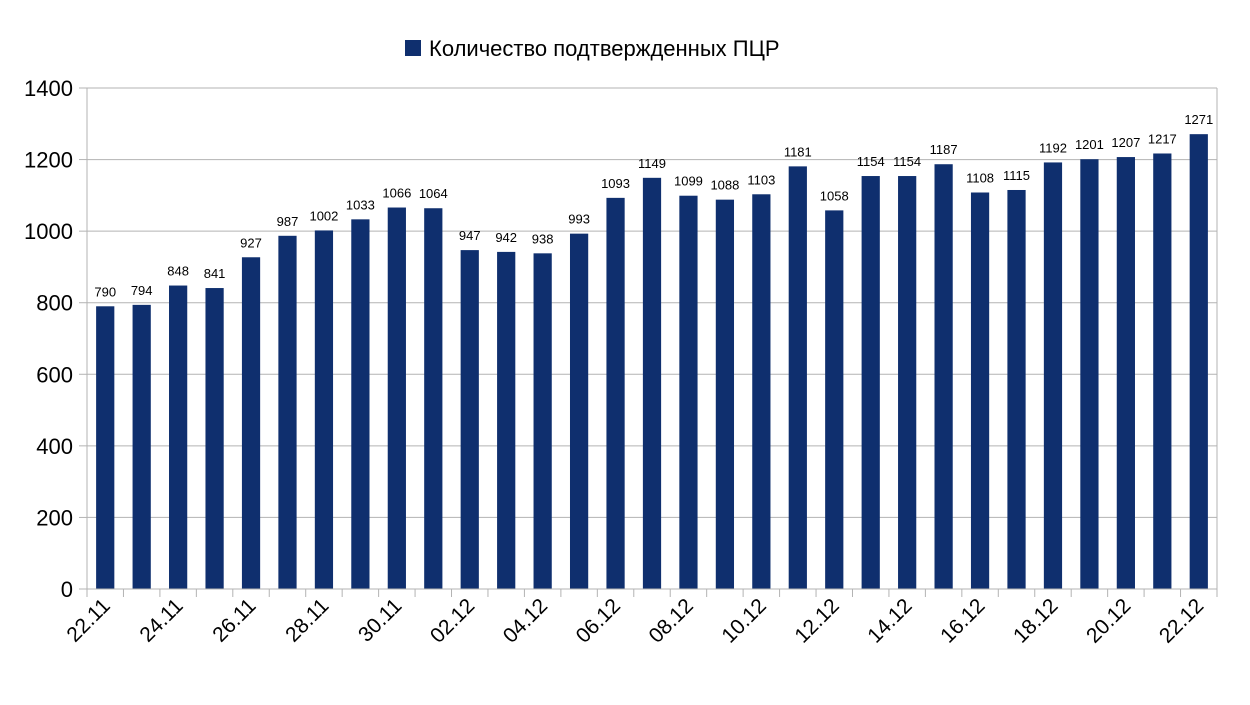 This screenshot has width=1250, height=705. What do you see at coordinates (962, 620) in the screenshot?
I see `x-tick-label: 16.12` at bounding box center [962, 620].